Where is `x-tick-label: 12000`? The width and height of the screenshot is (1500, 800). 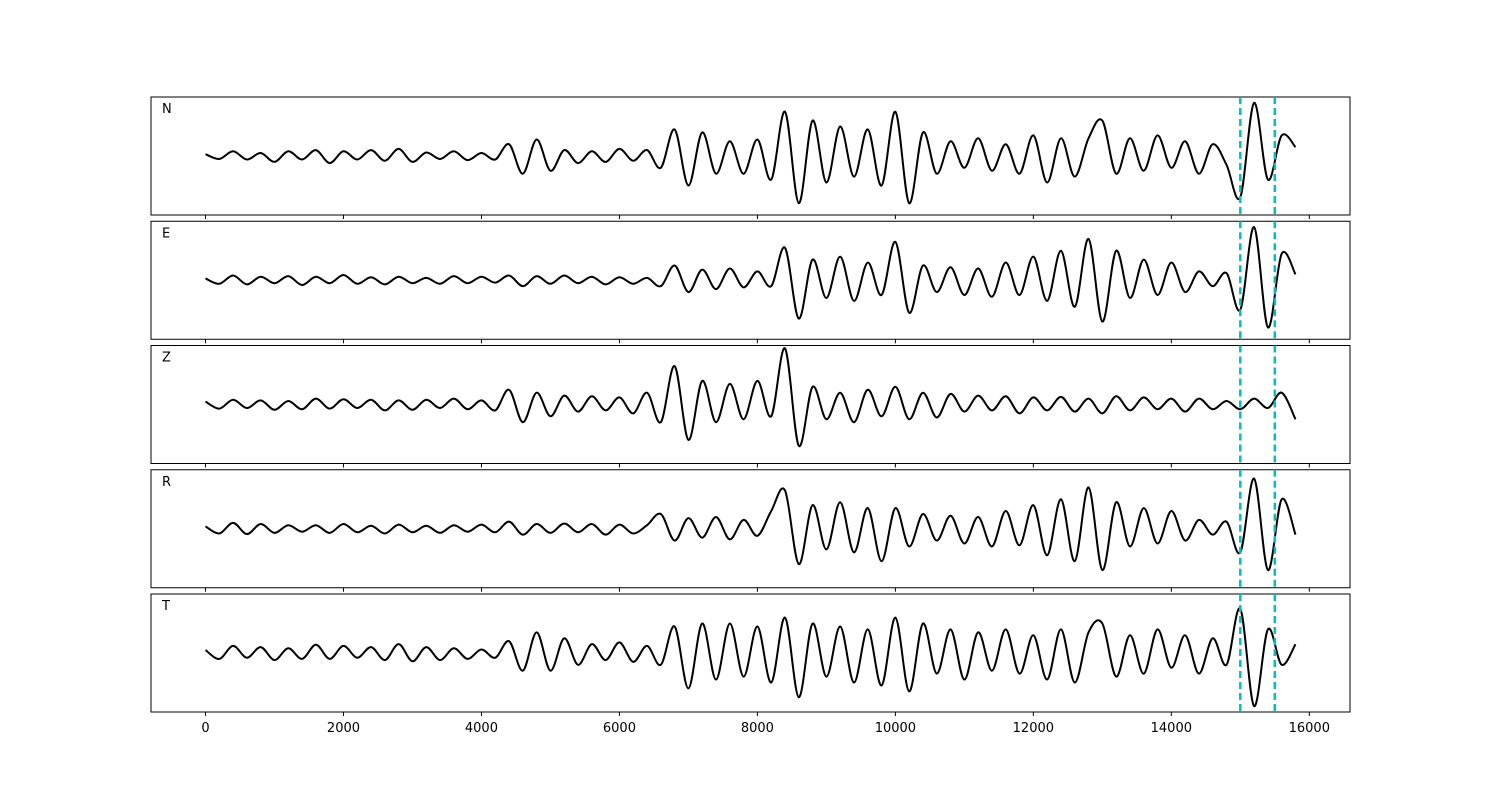
x-tick-label: 12000 is located at coordinates (1033, 728).